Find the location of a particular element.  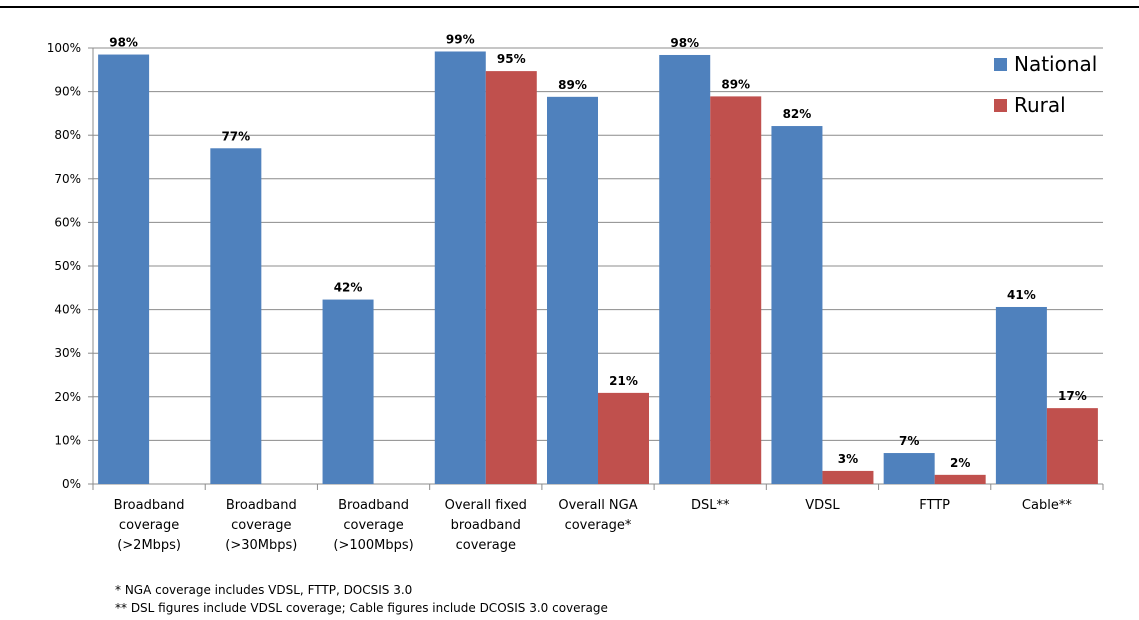

x-category-label: coverage* is located at coordinates (598, 525).